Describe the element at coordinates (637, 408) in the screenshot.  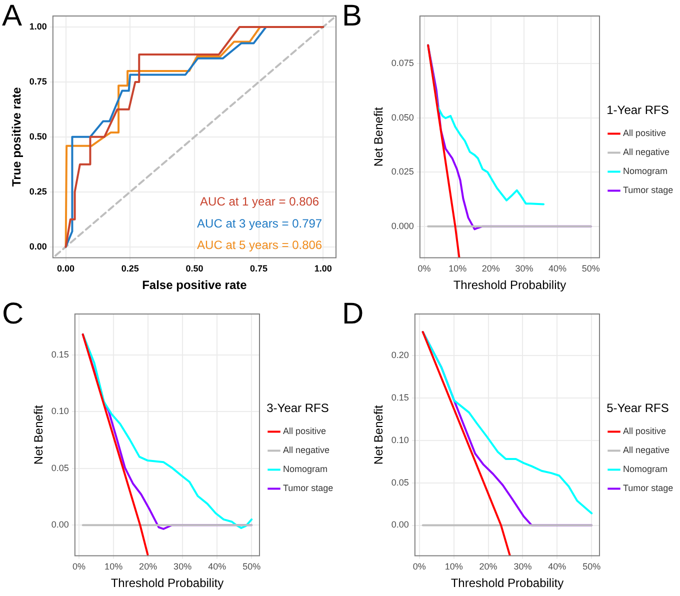
I see `legend-title: 5-Year RFS` at that location.